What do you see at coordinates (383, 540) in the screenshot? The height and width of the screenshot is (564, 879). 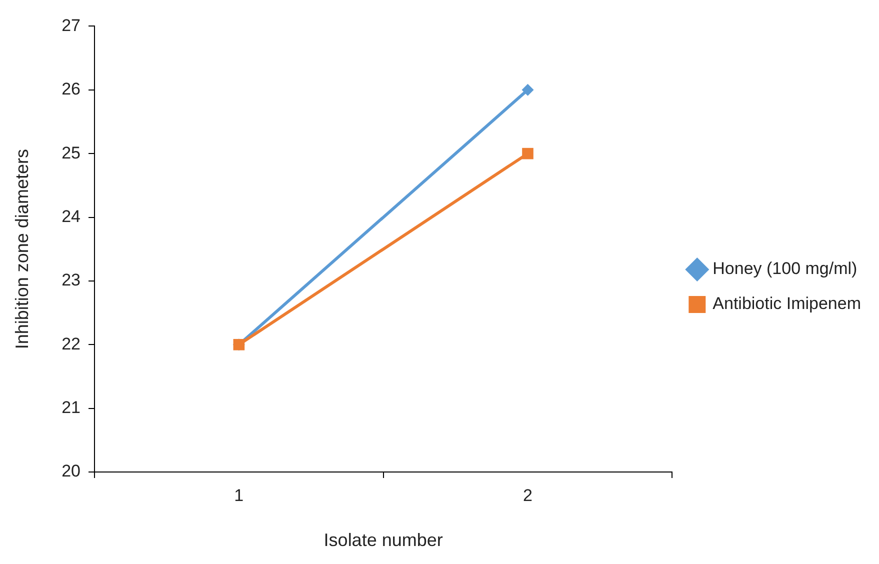 I see `x-axis-title: Isolate number` at bounding box center [383, 540].